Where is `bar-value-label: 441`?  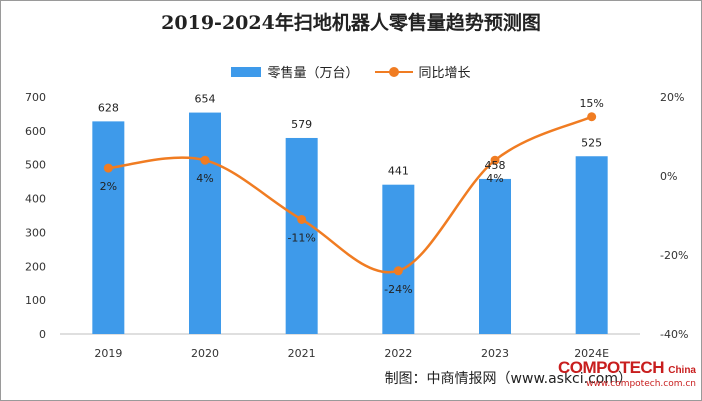
bar-value-label: 441 is located at coordinates (398, 171).